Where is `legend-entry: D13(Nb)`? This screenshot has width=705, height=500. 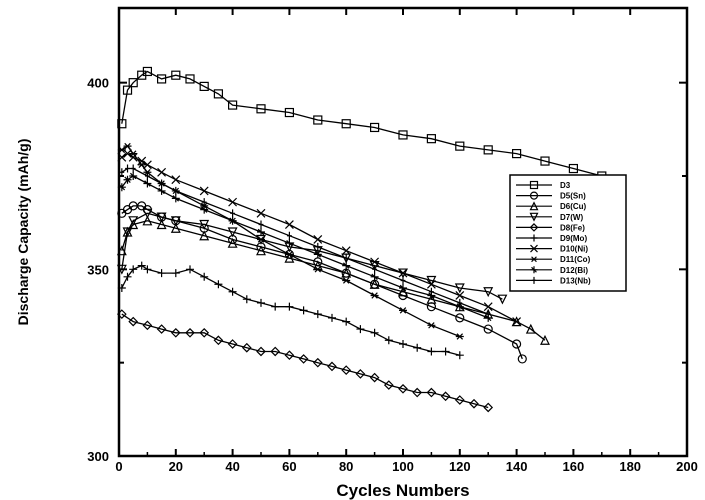 legend-entry: D13(Nb) is located at coordinates (553, 280).